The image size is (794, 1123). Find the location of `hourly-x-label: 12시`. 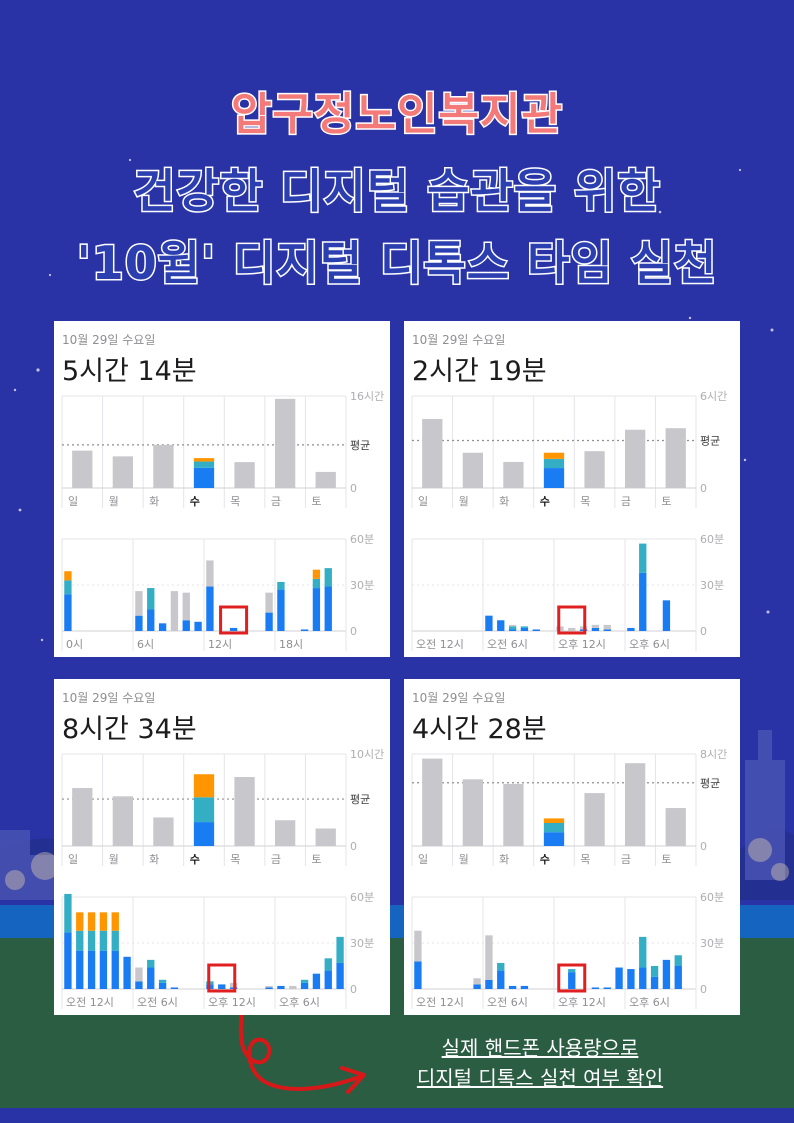

hourly-x-label: 12시 is located at coordinates (220, 644).